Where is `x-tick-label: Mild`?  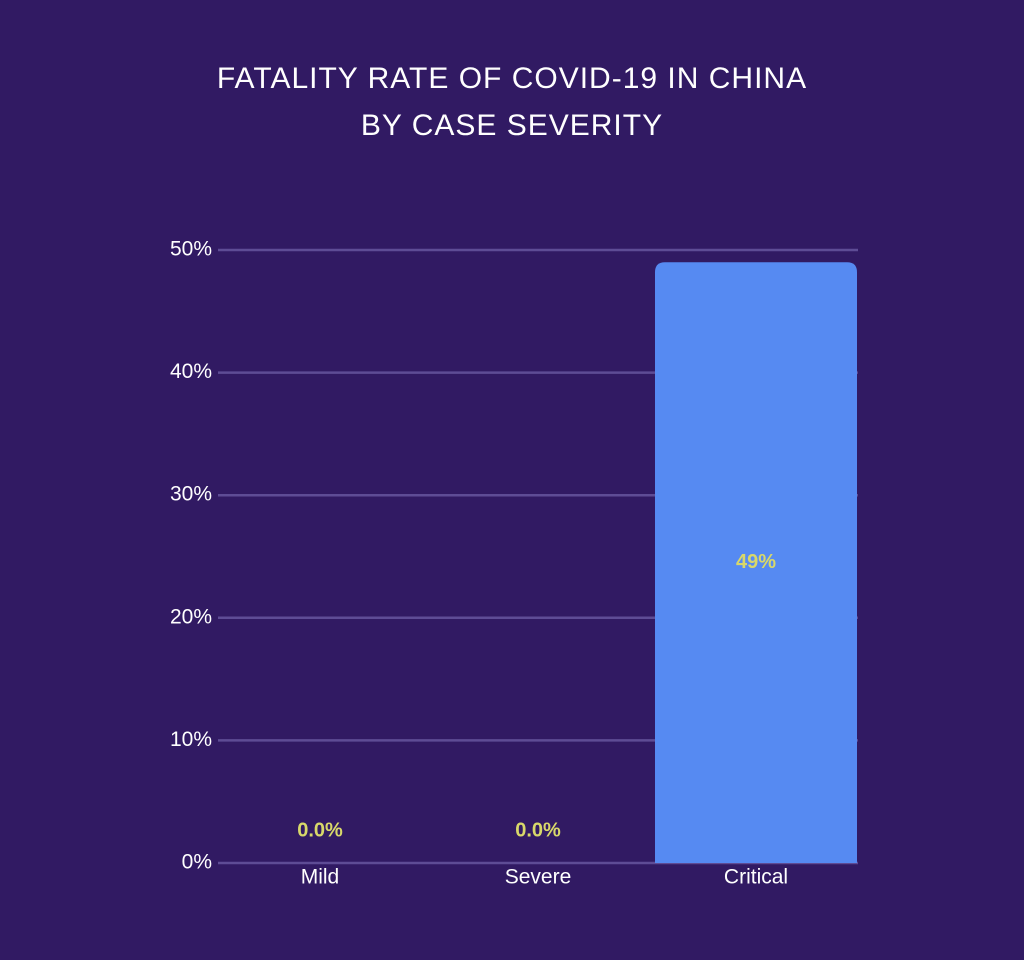 x-tick-label: Mild is located at coordinates (320, 877).